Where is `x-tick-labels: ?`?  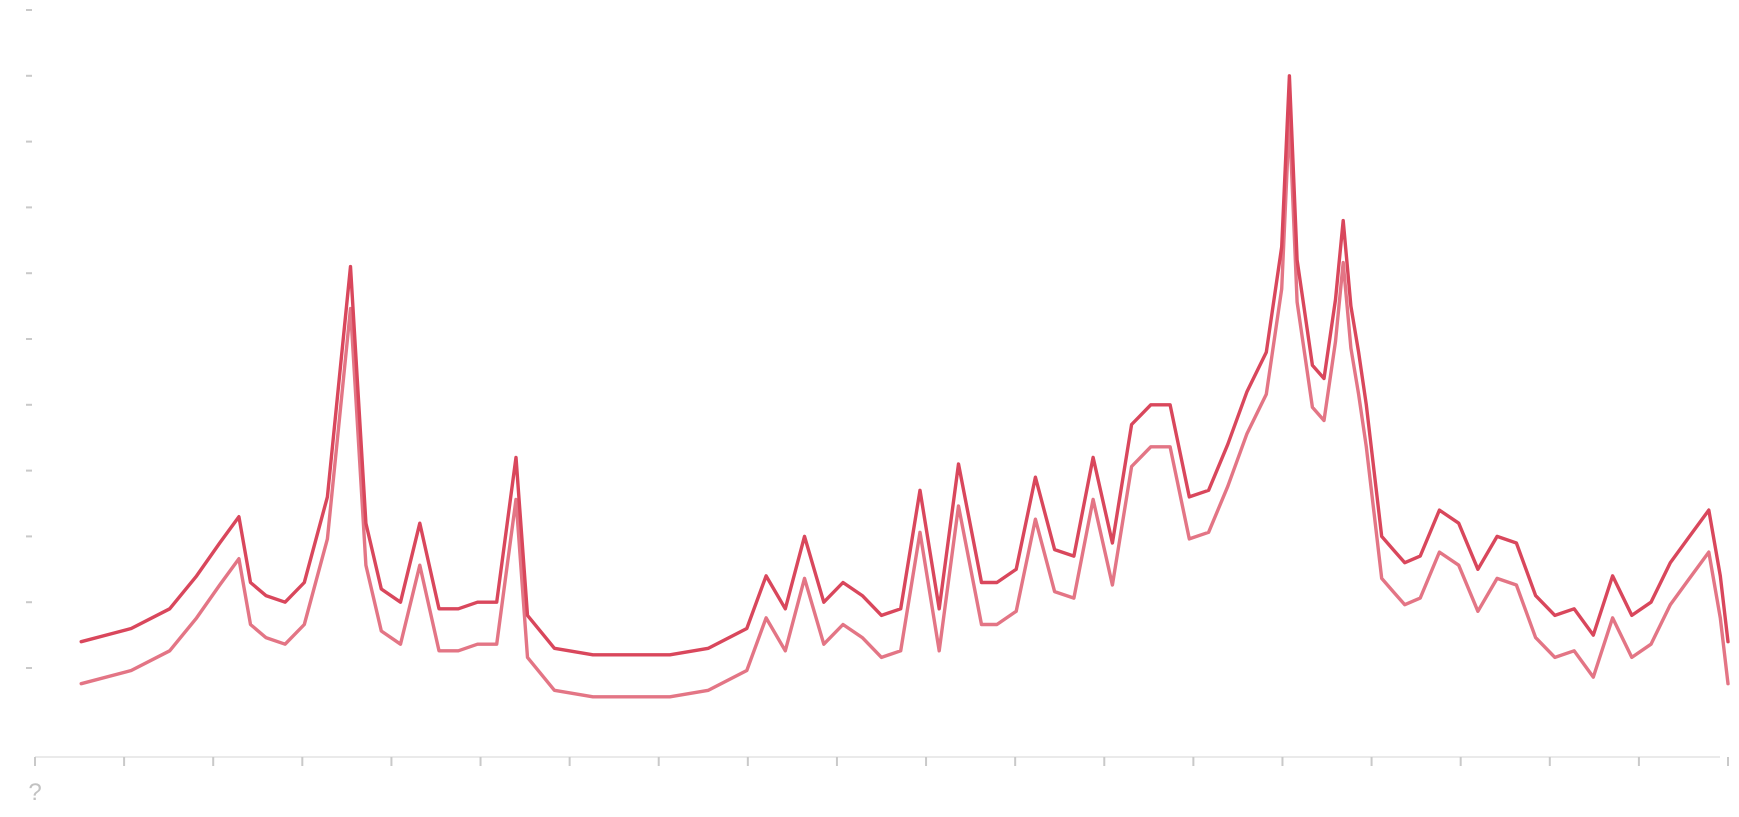 x-tick-labels: ? is located at coordinates (34, 792).